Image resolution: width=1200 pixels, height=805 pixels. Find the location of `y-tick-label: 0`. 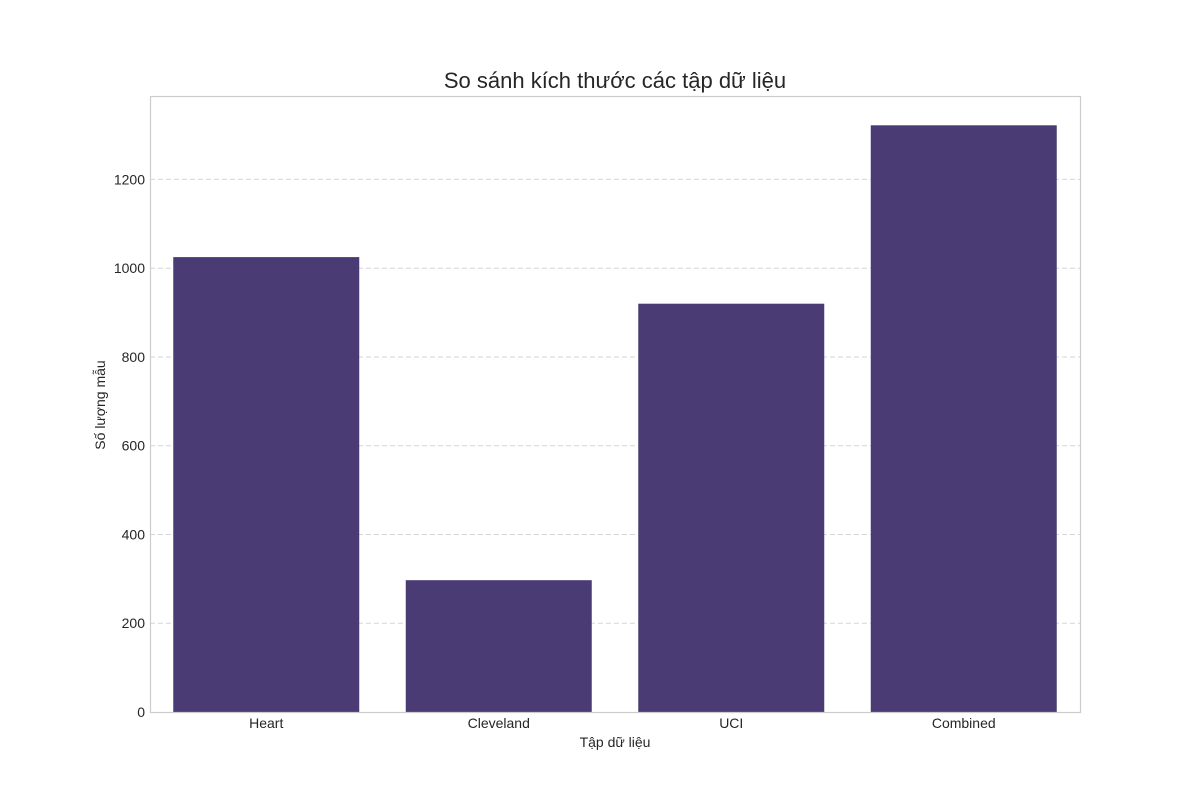

y-tick-label: 0 is located at coordinates (141, 712).